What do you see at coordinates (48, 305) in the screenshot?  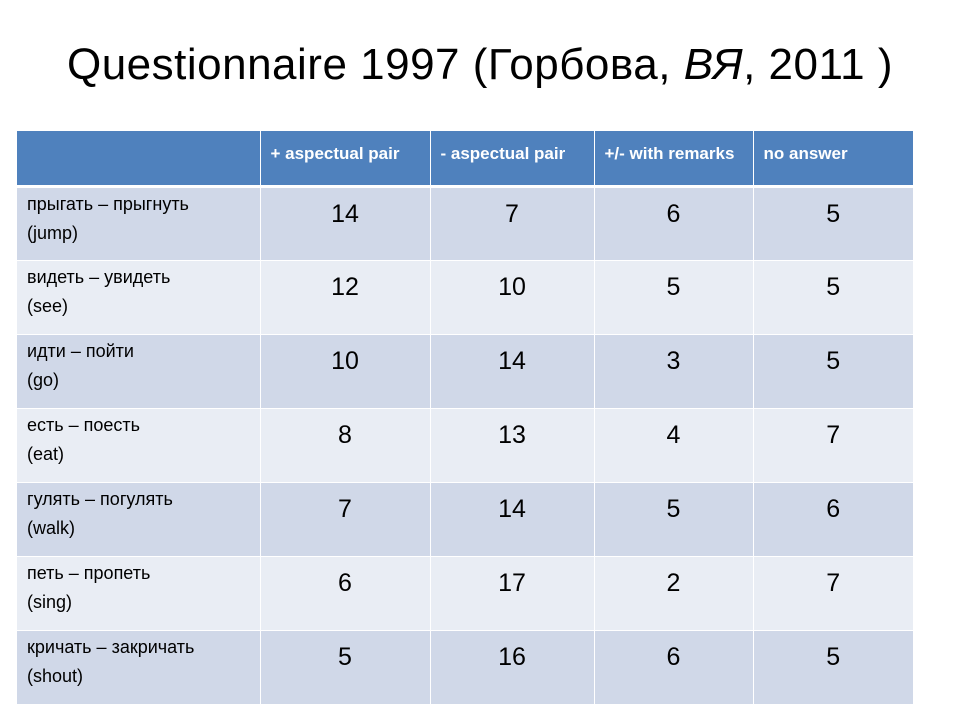 I see `verb-gloss: (see)` at bounding box center [48, 305].